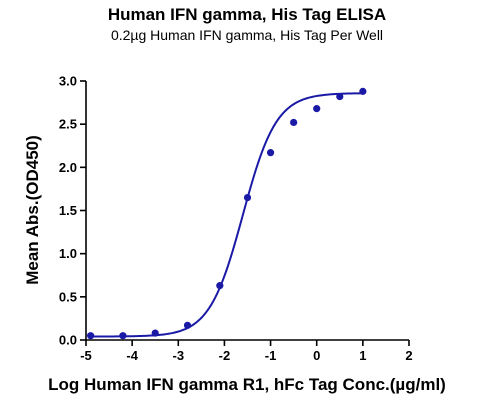  Describe the element at coordinates (225, 355) in the screenshot. I see `x-tick-label: -2` at that location.